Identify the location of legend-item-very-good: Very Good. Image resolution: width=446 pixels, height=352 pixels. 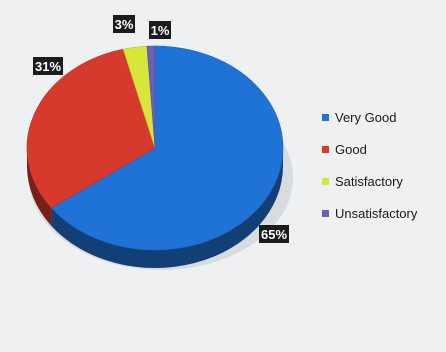
(369, 117).